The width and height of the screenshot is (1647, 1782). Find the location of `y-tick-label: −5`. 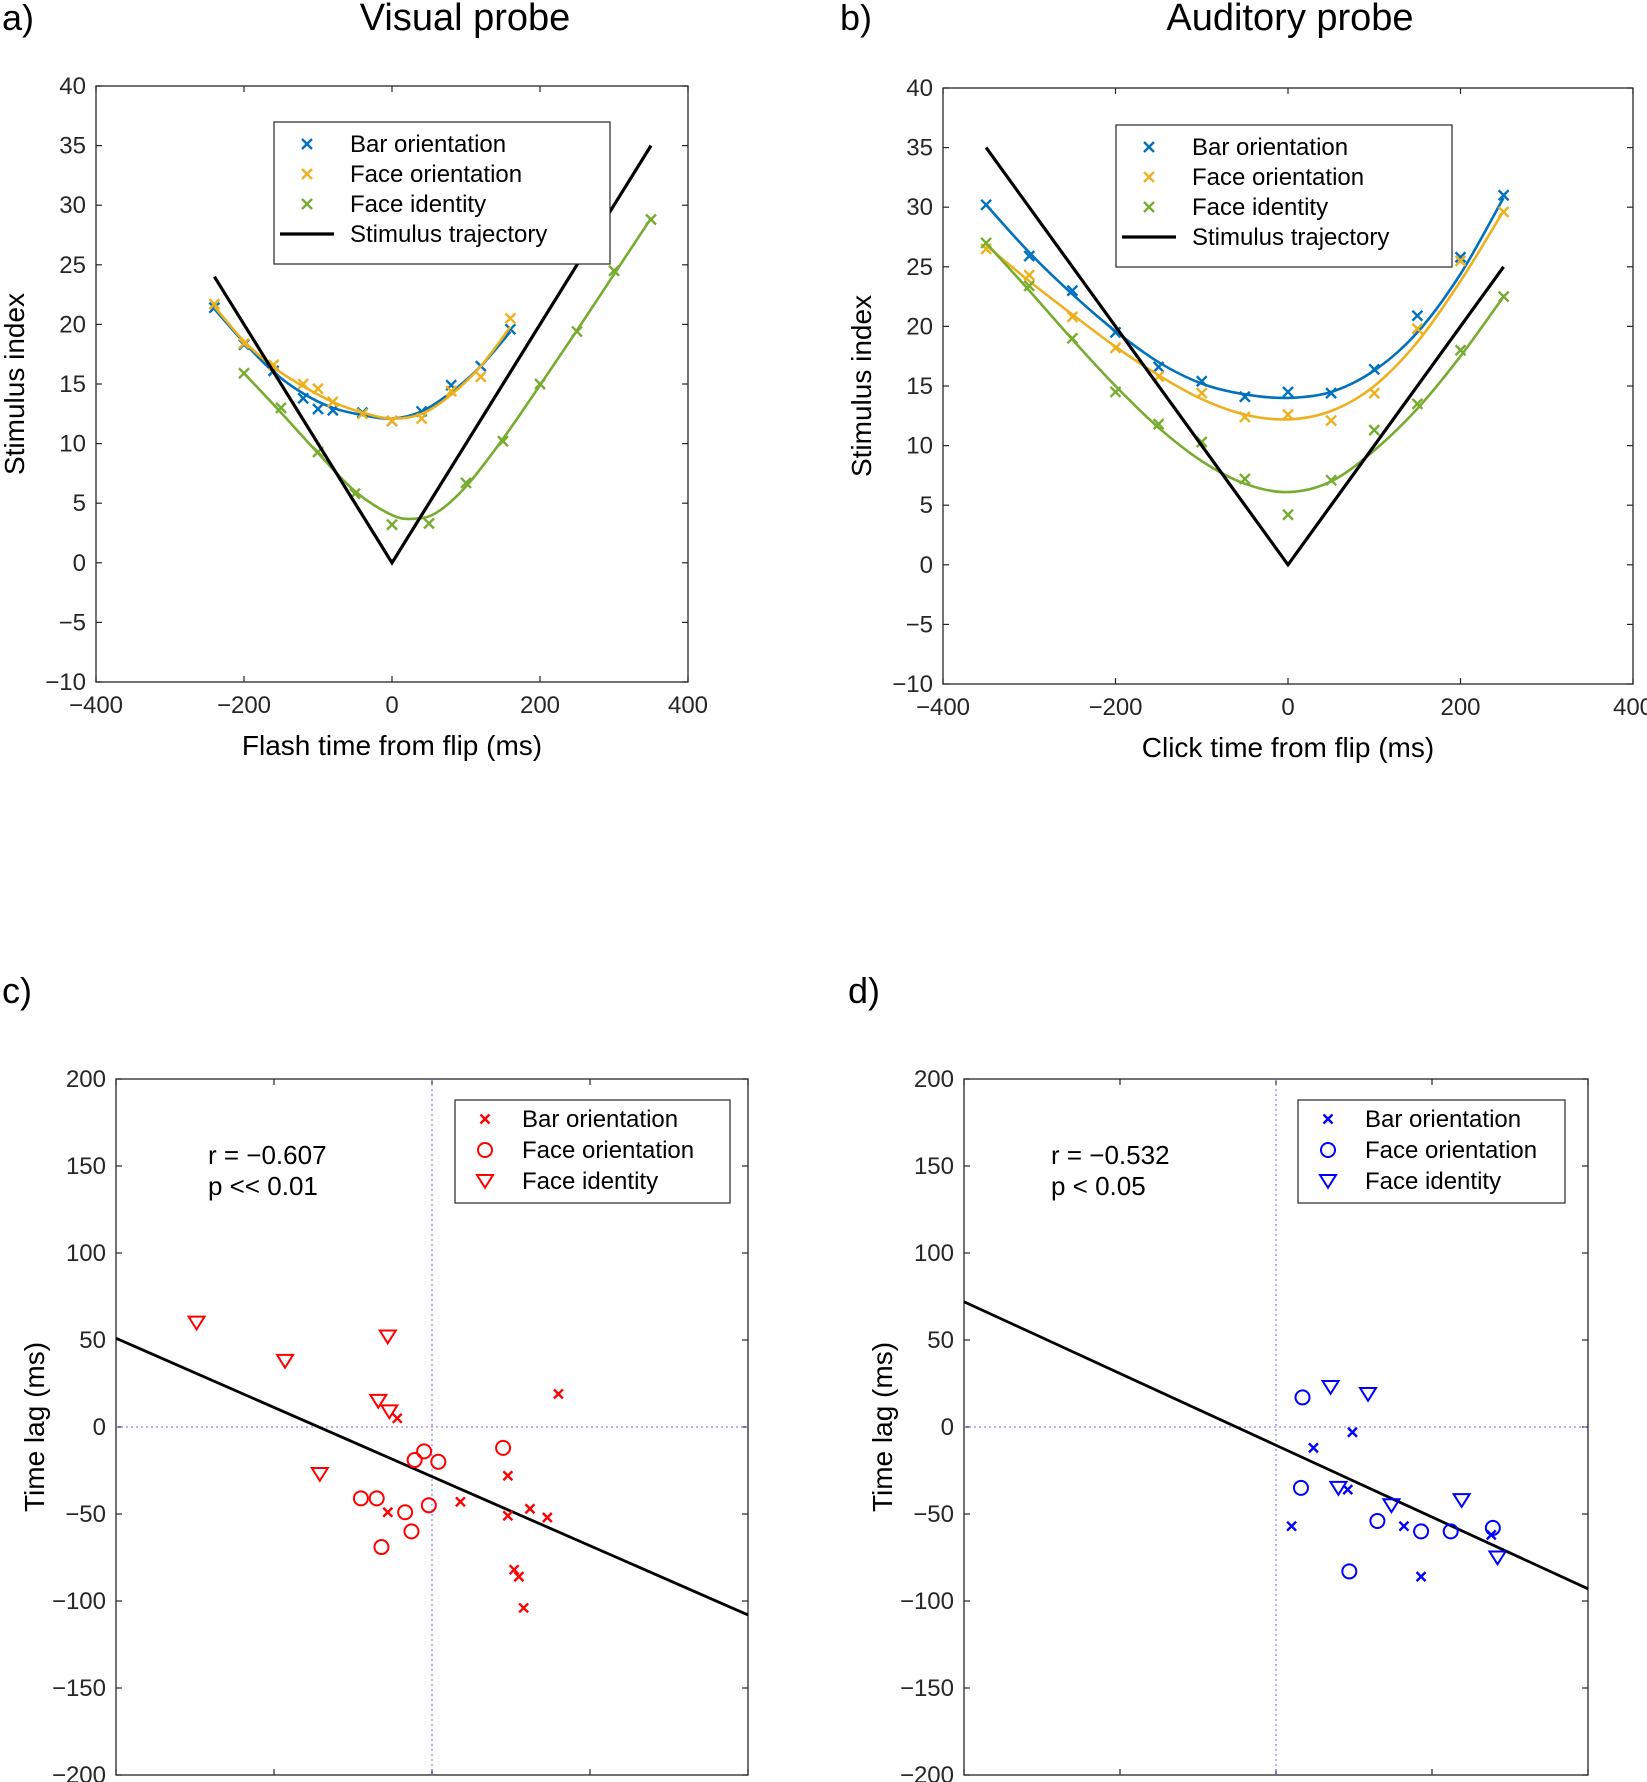

y-tick-label: −5 is located at coordinates (72, 622).